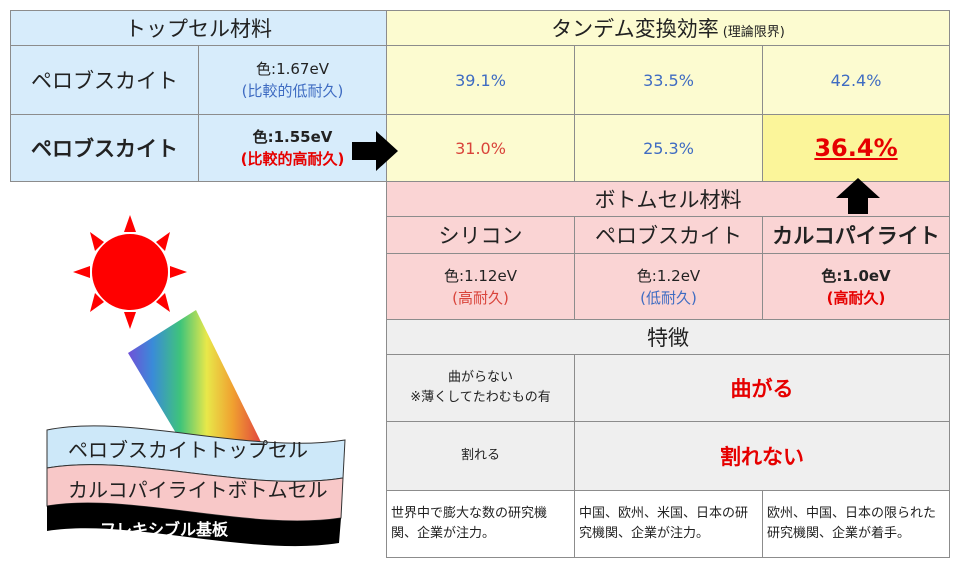 The height and width of the screenshot is (570, 960). Describe the element at coordinates (635, 29) in the screenshot. I see `efficiency-header-label: タンデム変換効率` at that location.